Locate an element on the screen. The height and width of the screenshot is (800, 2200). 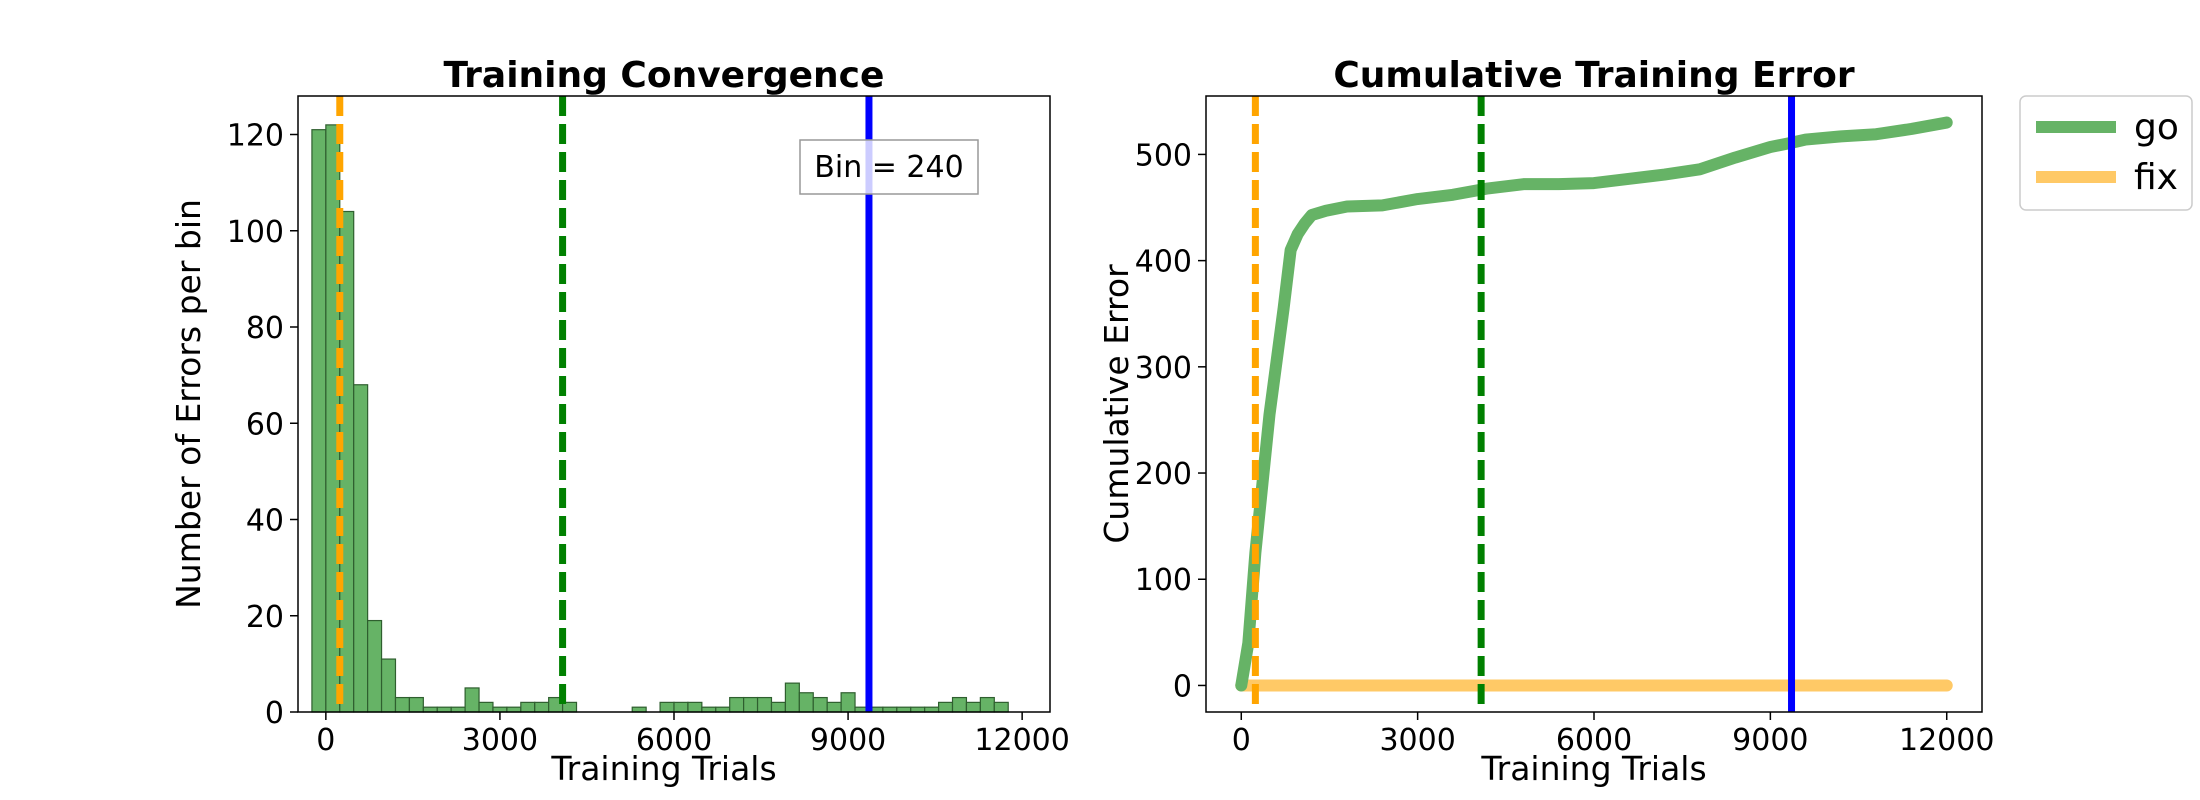
bin-annotation: Bin = 240 is located at coordinates (889, 167).